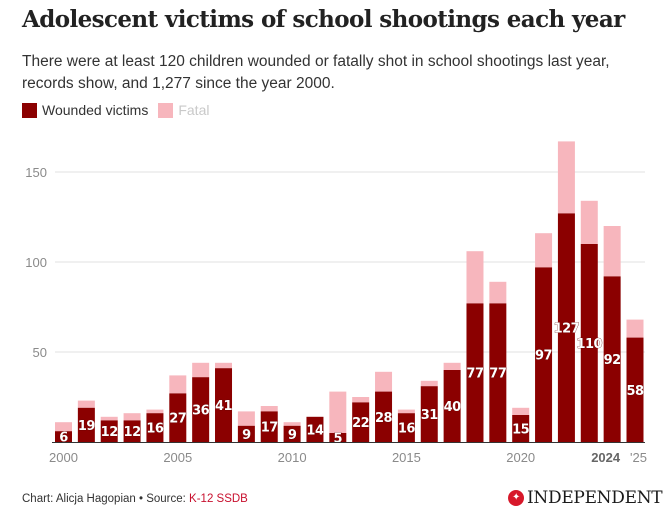 This screenshot has width=671, height=522. What do you see at coordinates (566, 177) in the screenshot?
I see `bar-fatal-2022` at bounding box center [566, 177].